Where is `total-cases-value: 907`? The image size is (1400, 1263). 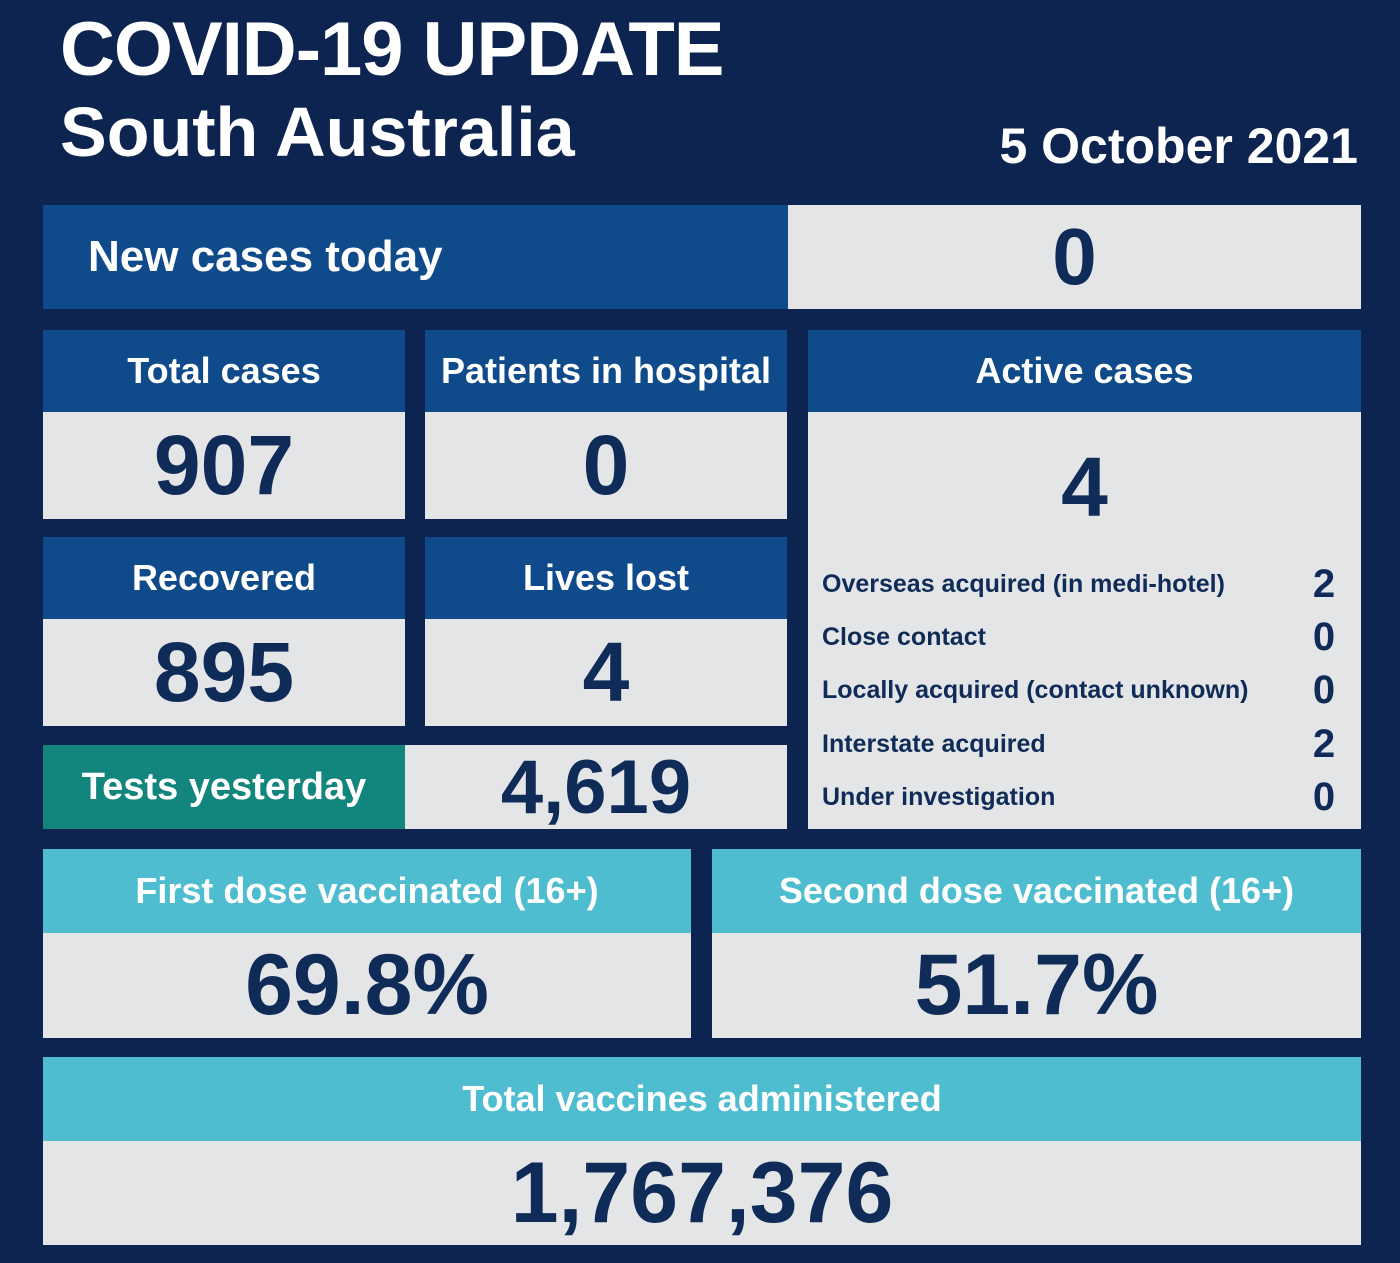 total-cases-value: 907 is located at coordinates (224, 465).